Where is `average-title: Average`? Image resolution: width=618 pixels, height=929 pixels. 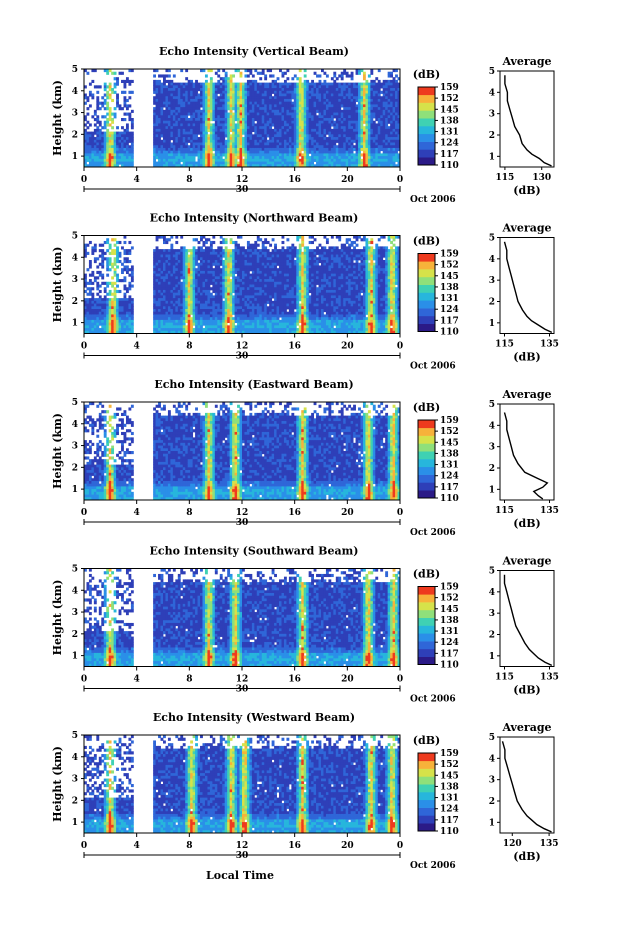 average-title: Average is located at coordinates (526, 61).